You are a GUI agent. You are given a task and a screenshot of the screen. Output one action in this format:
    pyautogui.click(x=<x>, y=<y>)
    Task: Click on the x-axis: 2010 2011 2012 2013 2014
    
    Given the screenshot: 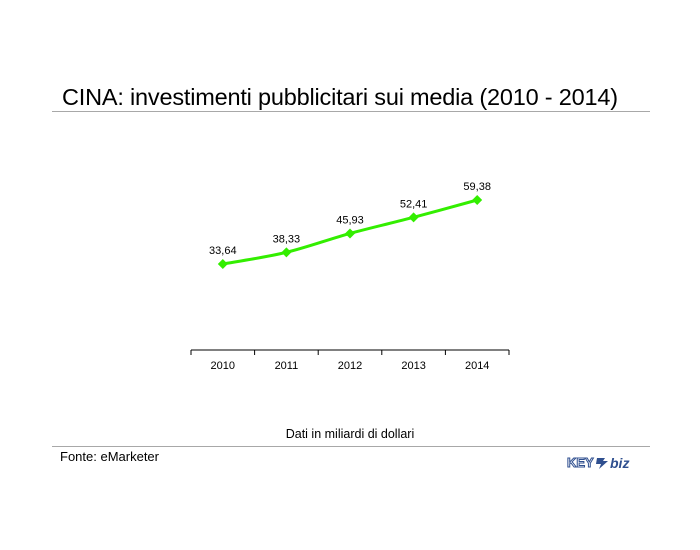 What is the action you would take?
    pyautogui.click(x=350, y=360)
    